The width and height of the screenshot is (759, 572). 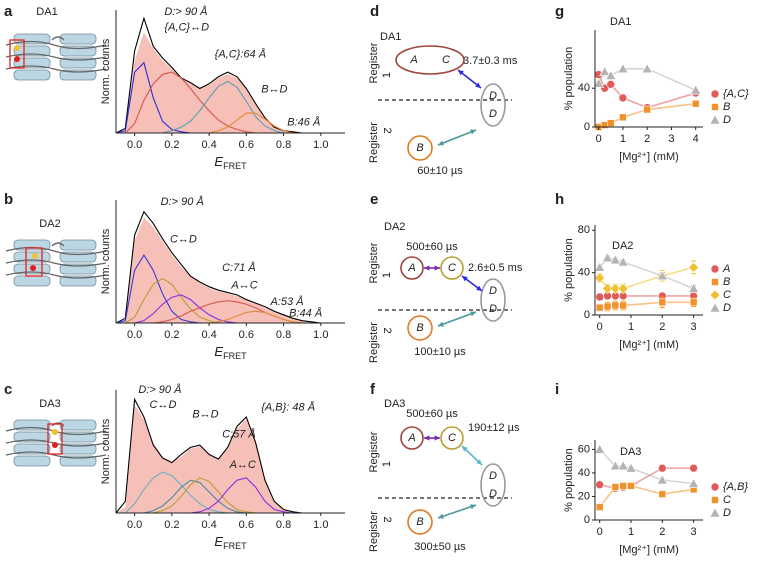 What do you see at coordinates (736, 94) in the screenshot?
I see `legend-label: {A,C}` at bounding box center [736, 94].